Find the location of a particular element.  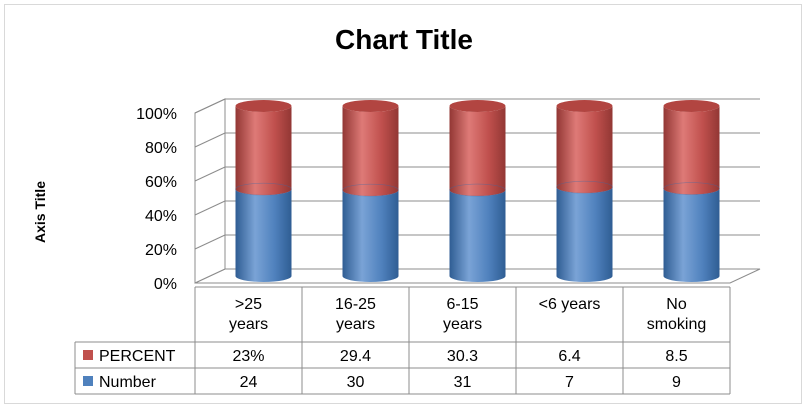

x-tick-label: 6-15 is located at coordinates (462, 304).